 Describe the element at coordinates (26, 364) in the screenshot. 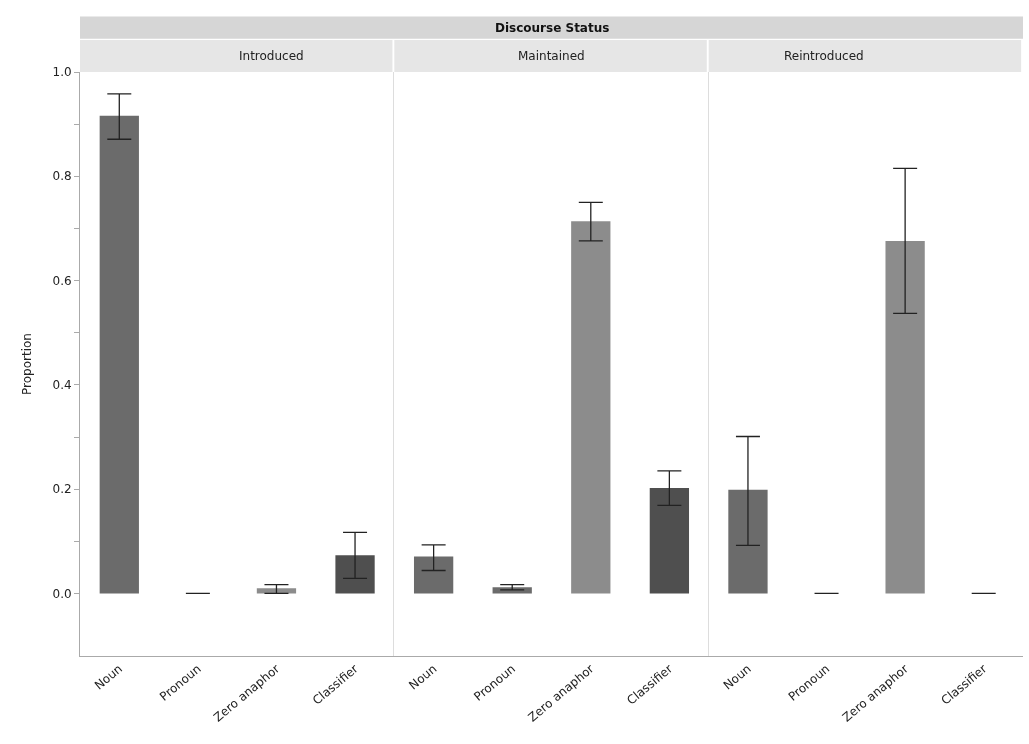

I see `y-axis-title: Proportion` at that location.